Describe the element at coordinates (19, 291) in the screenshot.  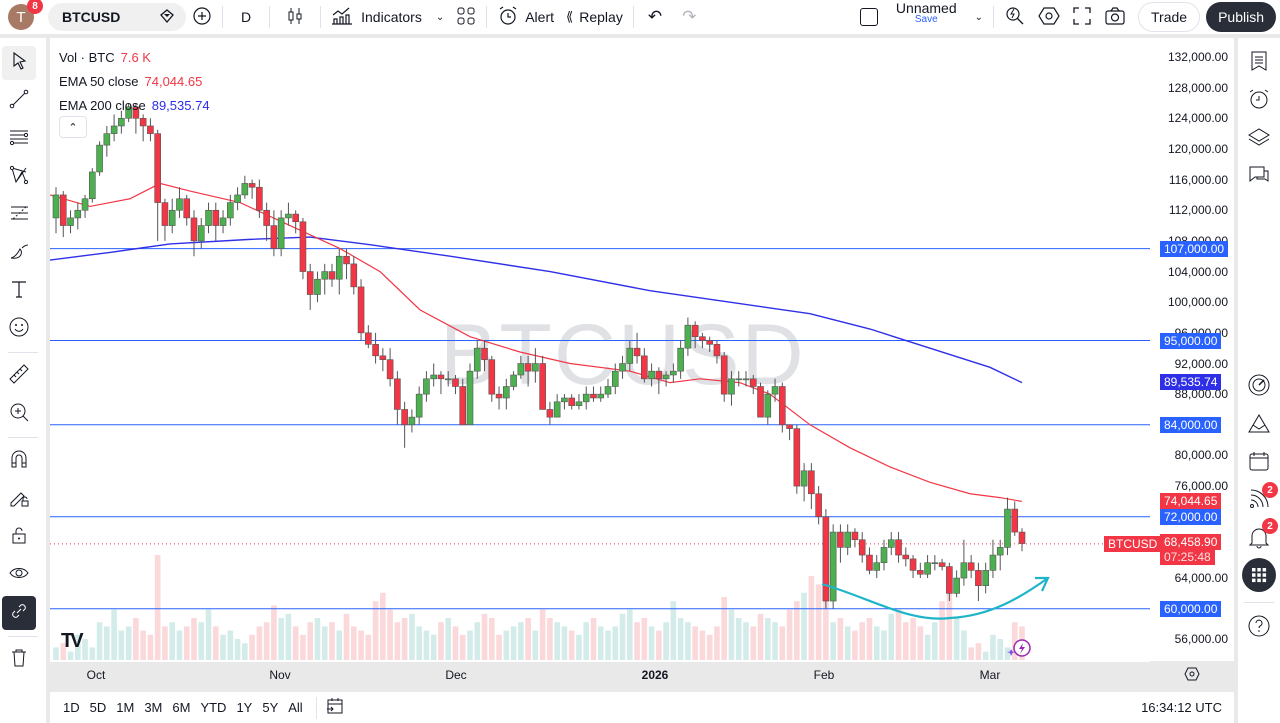
I see `text-tool` at that location.